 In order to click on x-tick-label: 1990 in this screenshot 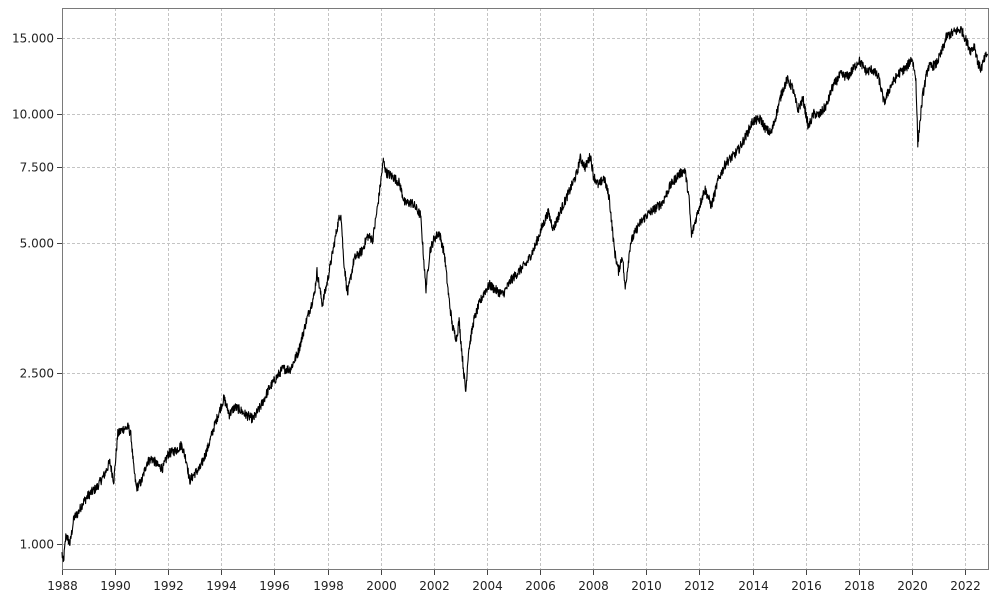, I will do `click(115, 586)`.